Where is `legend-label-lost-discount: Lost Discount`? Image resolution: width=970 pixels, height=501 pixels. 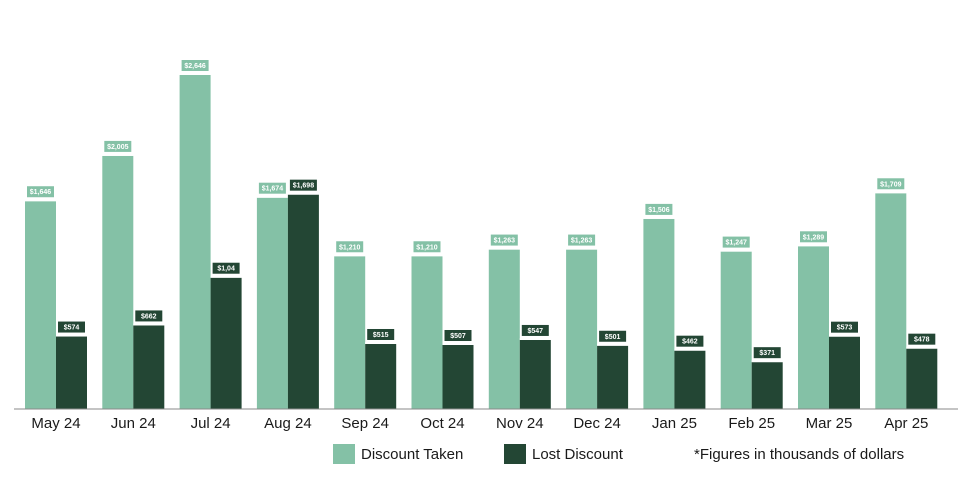
legend-label-lost-discount: Lost Discount is located at coordinates (577, 454).